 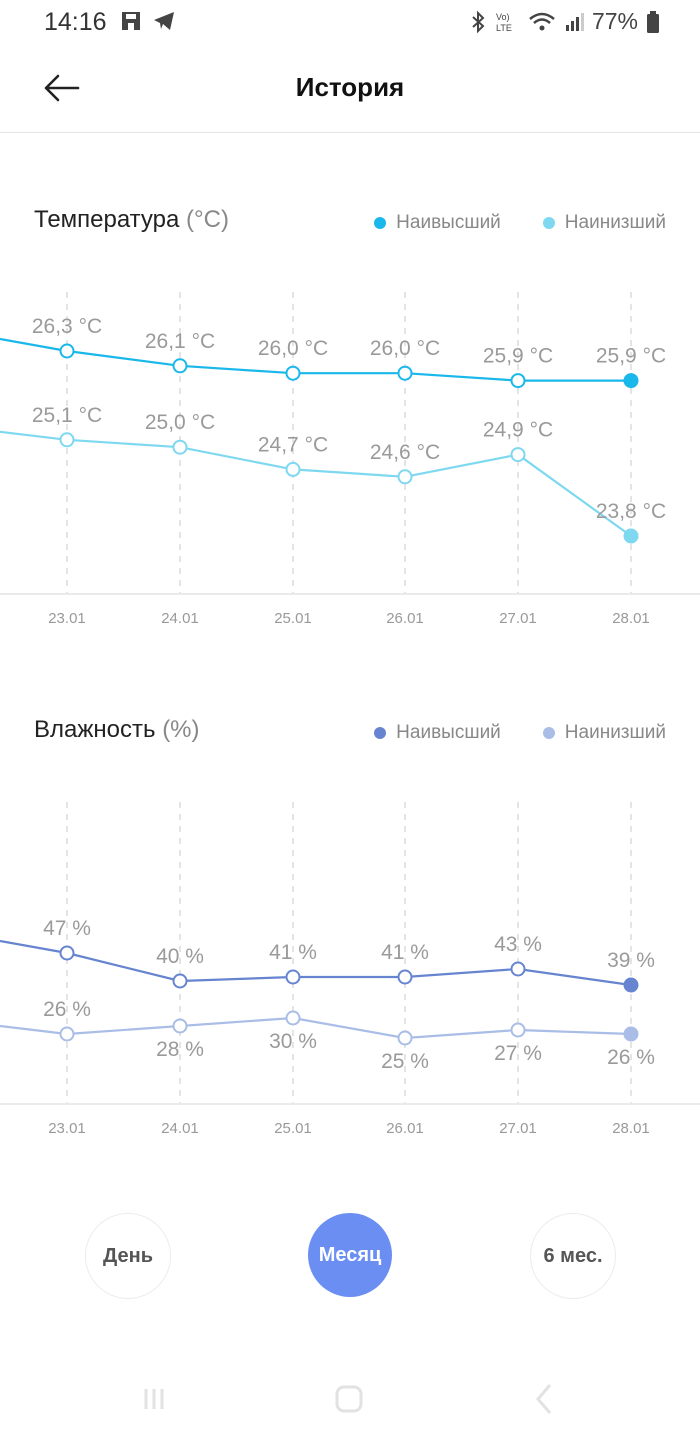 I want to click on data-label: 28 %, so click(x=180, y=1049).